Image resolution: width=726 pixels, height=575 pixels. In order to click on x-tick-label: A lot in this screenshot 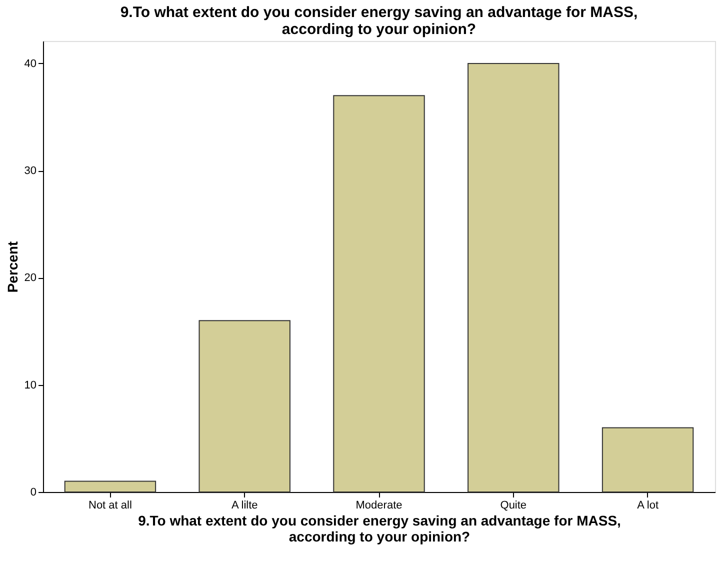, I will do `click(648, 506)`.